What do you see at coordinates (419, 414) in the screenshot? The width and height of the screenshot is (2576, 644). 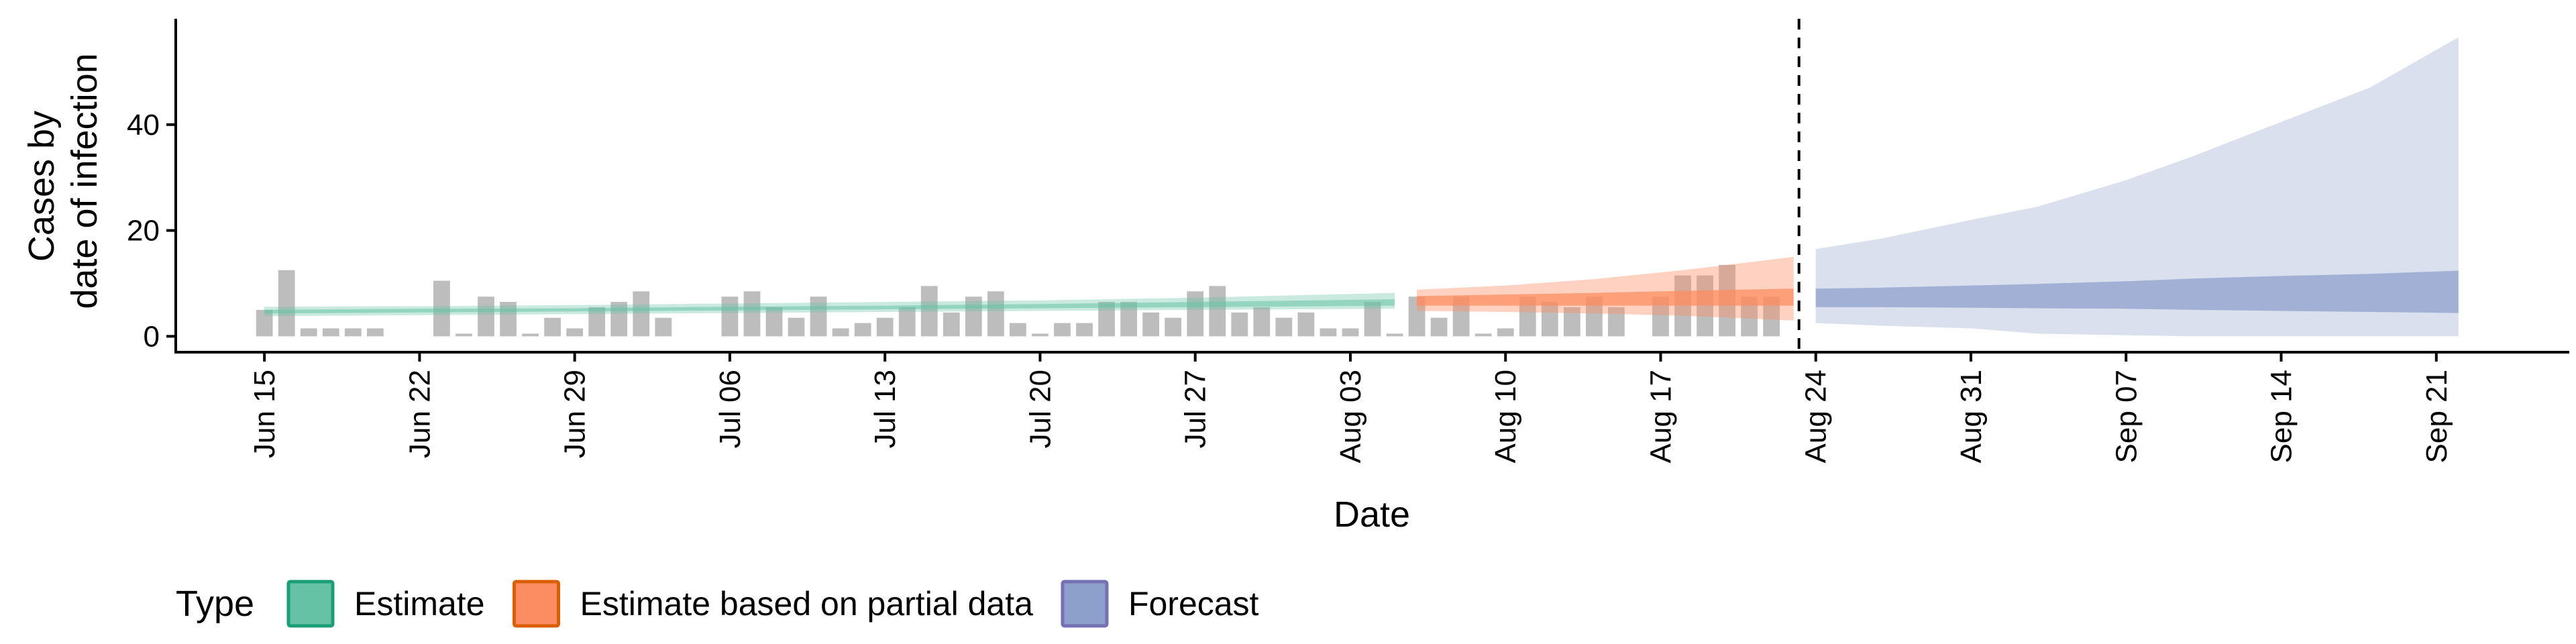 I see `x-tick-label: Jun 22` at bounding box center [419, 414].